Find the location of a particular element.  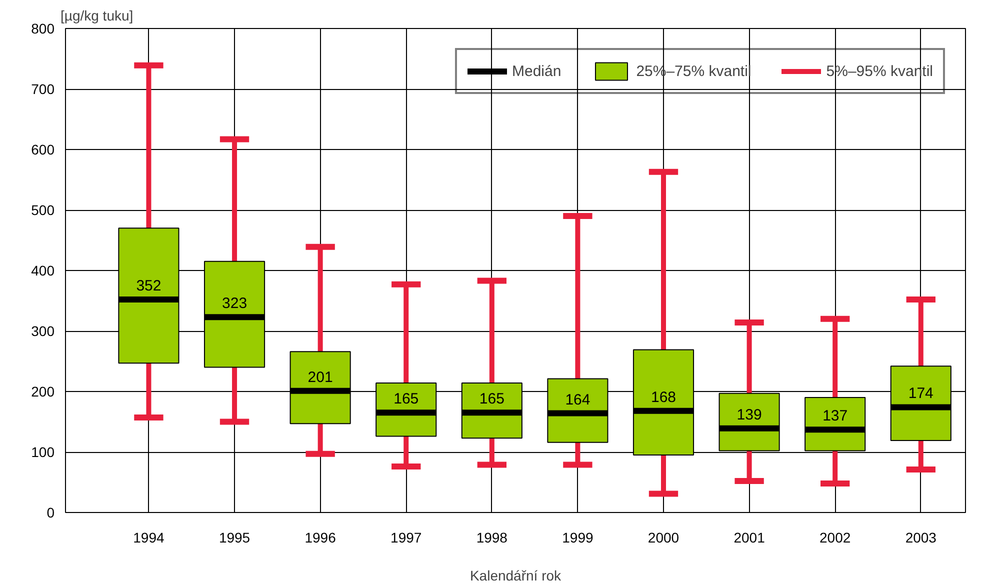

y-tick-label: 600 is located at coordinates (43, 150).